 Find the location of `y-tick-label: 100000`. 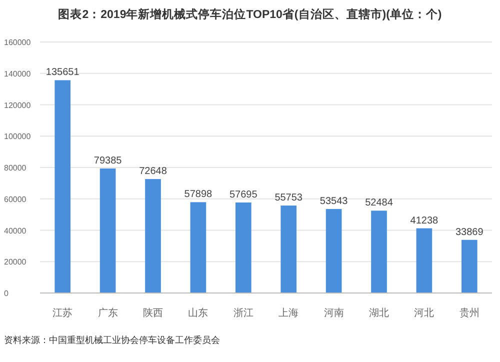

y-tick-label: 100000 is located at coordinates (18, 137).